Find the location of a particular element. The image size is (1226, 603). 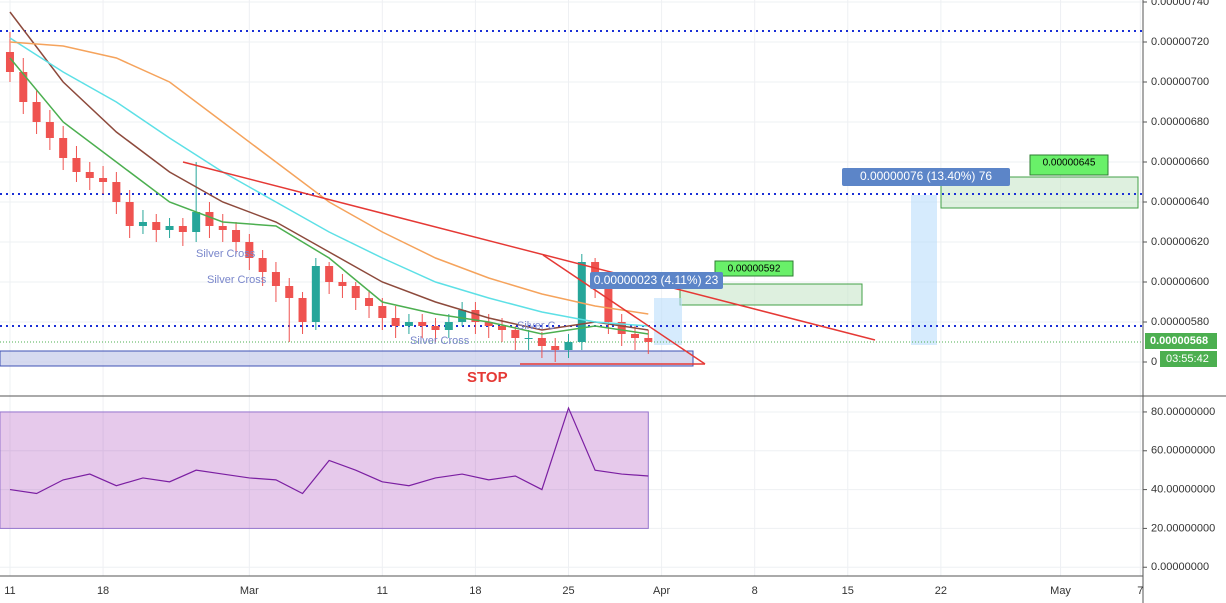

rsi-band is located at coordinates (324, 470).